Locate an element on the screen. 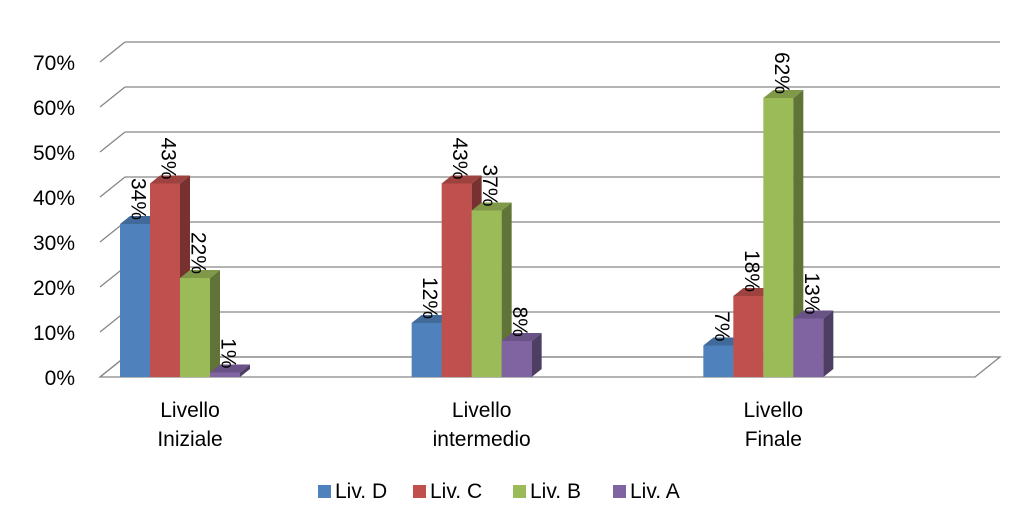 The width and height of the screenshot is (1018, 513). legend-label: Liv. B is located at coordinates (555, 491).